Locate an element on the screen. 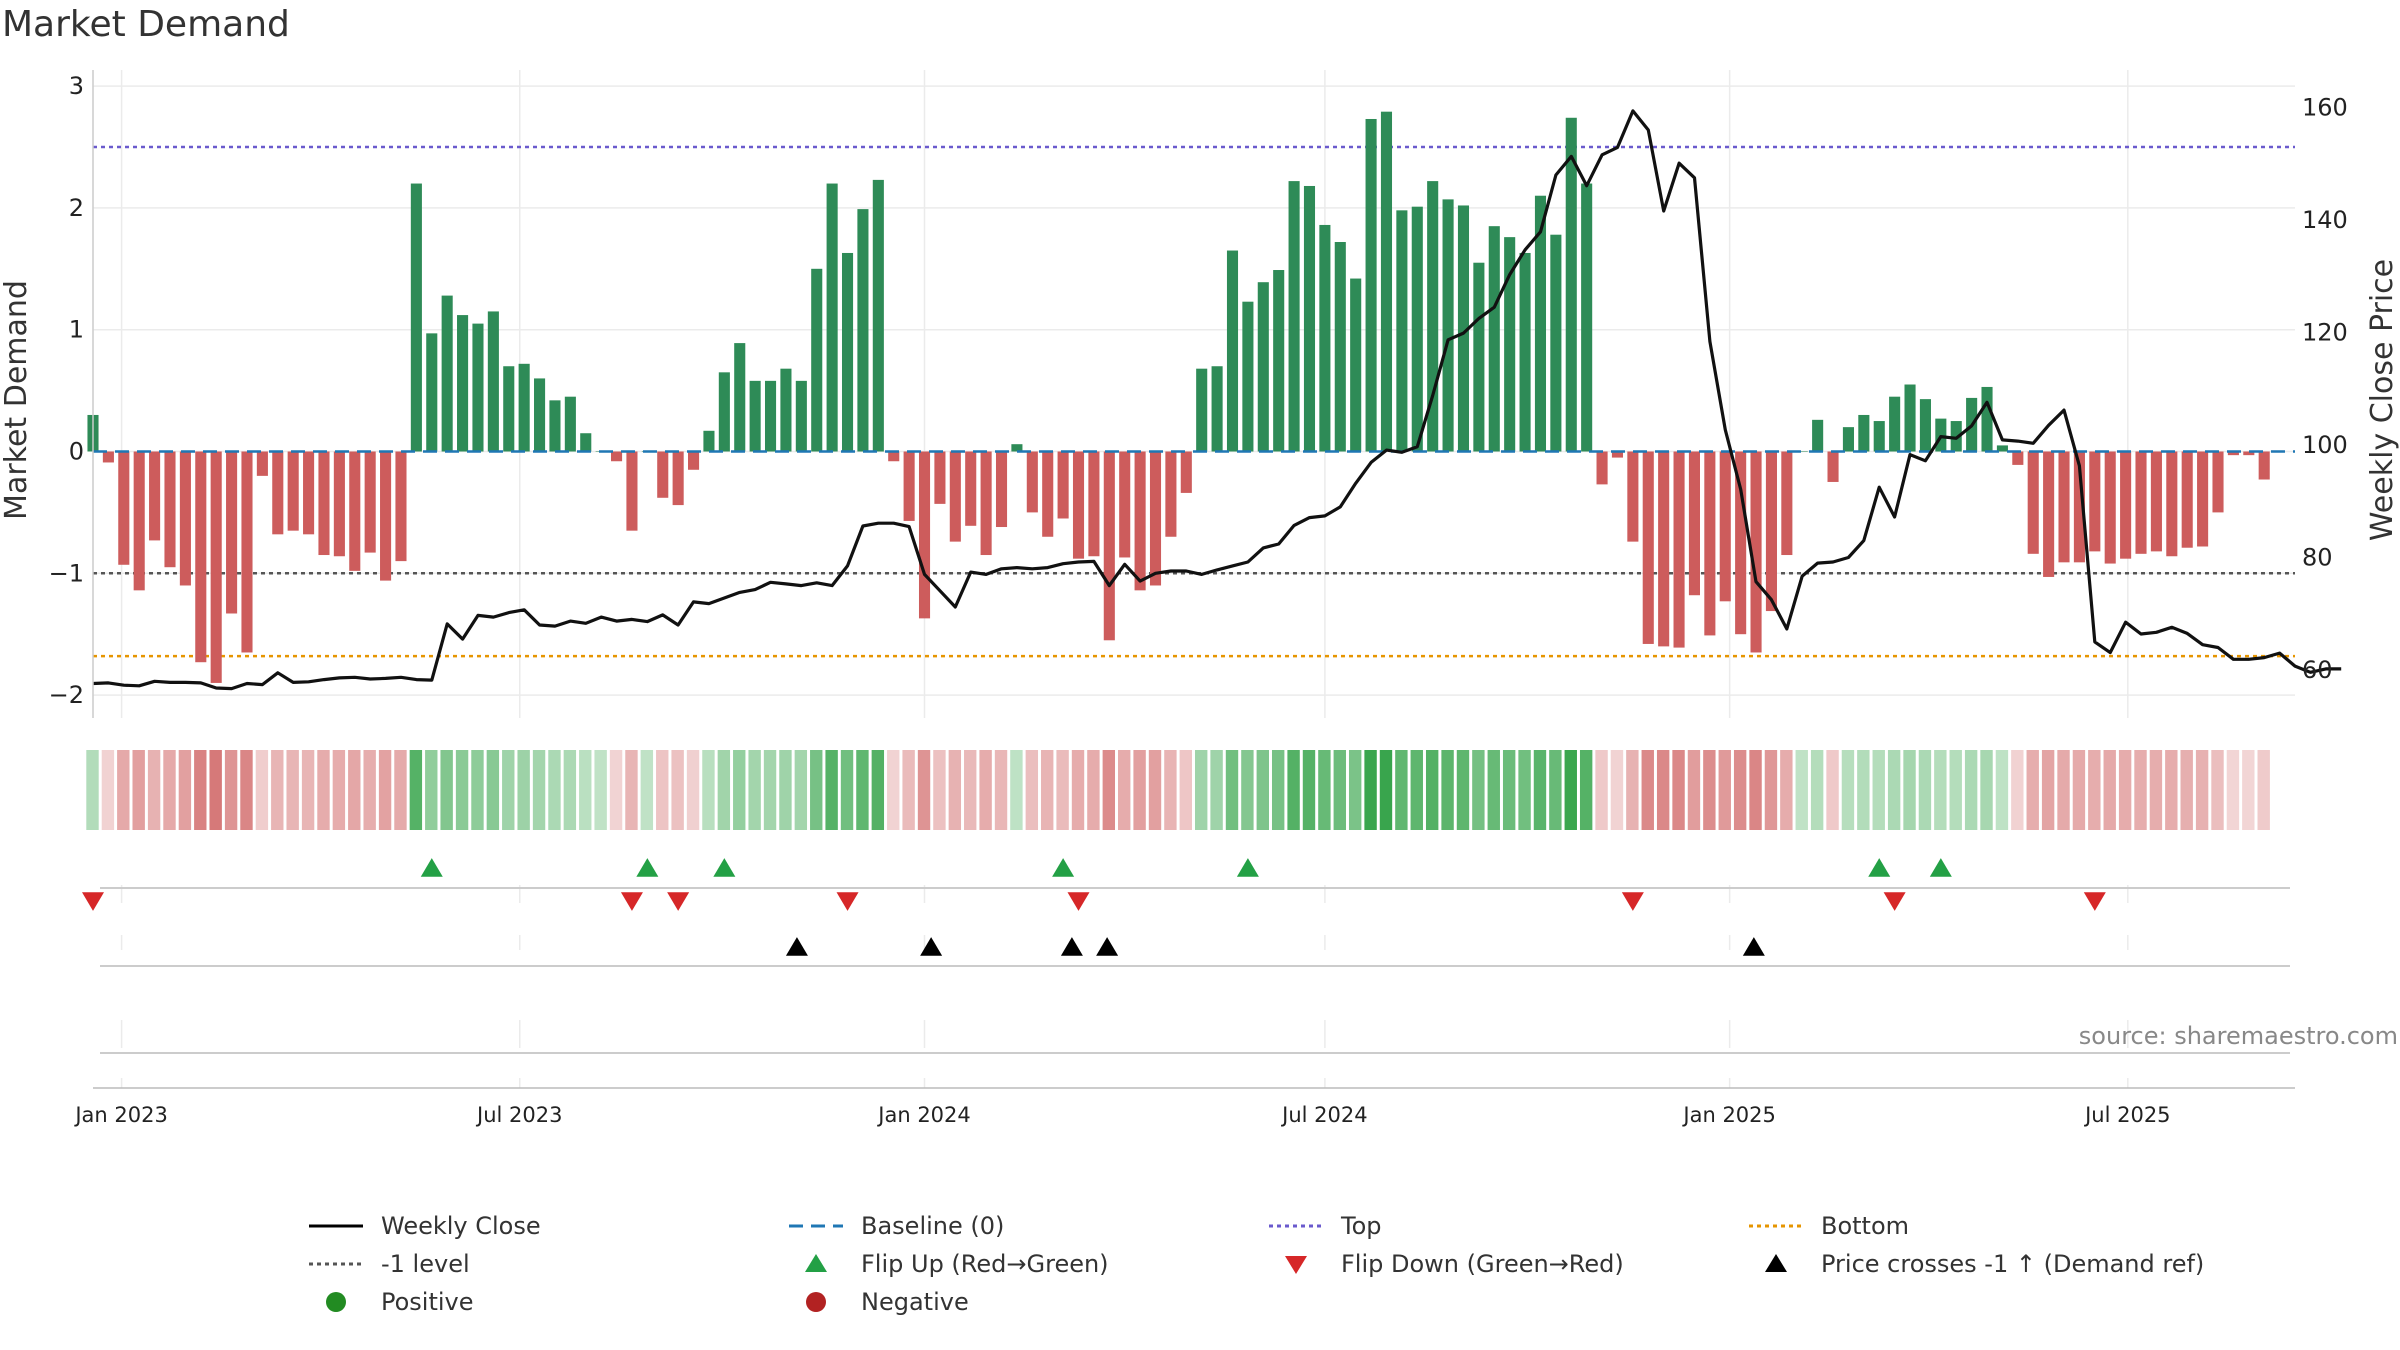 The height and width of the screenshot is (1350, 2400). legend-item: -1 level is located at coordinates (387, 1264).